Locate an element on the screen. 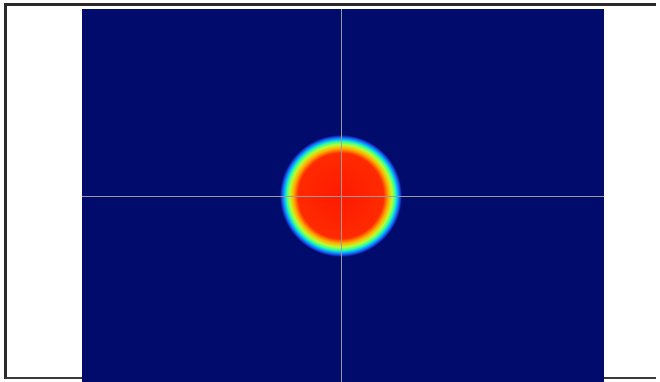 This screenshot has width=660, height=382. crosshair-vertical-line is located at coordinates (341, 195).